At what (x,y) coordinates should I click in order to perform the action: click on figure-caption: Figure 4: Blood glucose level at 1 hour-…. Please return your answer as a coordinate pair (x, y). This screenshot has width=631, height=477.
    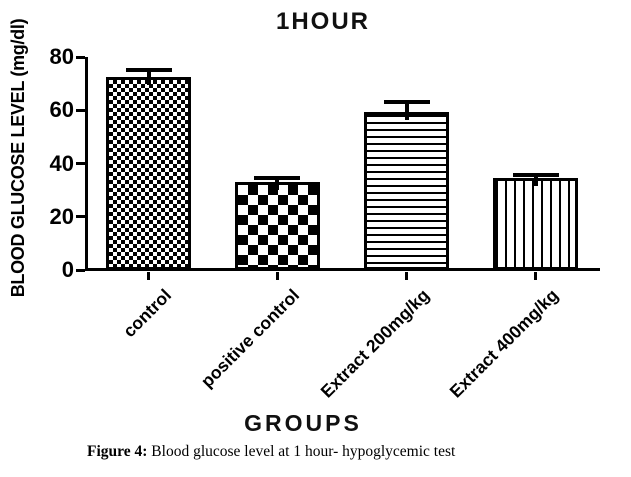
    Looking at the image, I should click on (347, 452).